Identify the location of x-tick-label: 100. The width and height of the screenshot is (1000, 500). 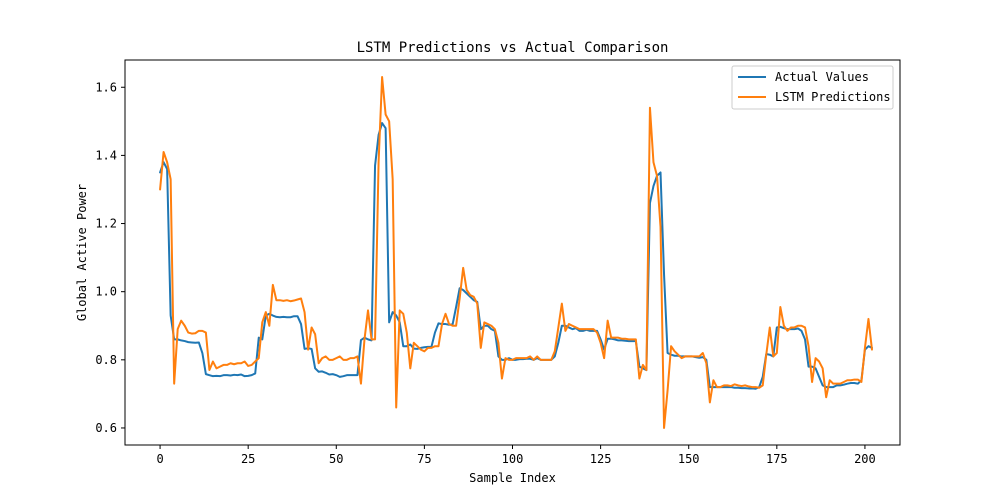
(513, 459).